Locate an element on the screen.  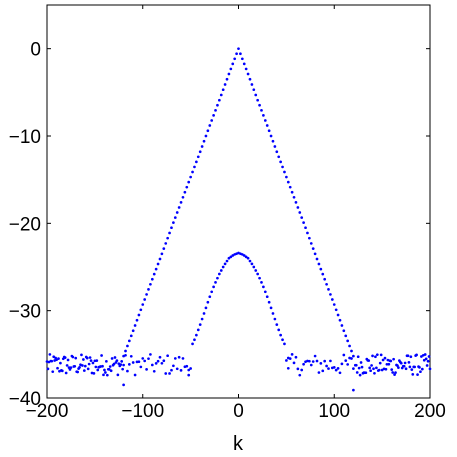
x-tick-label: 200 is located at coordinates (430, 411).